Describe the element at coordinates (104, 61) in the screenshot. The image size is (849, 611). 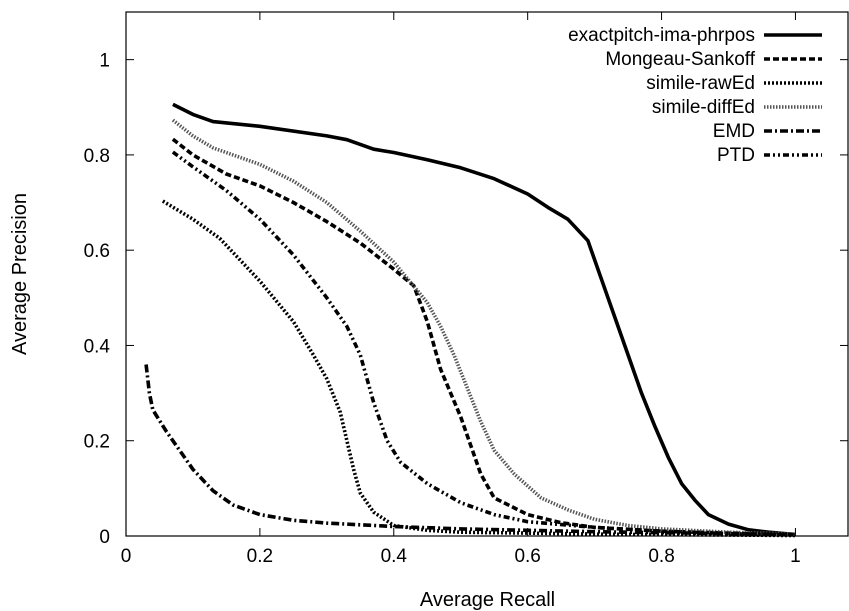
I see `y-tick-label: 1` at that location.